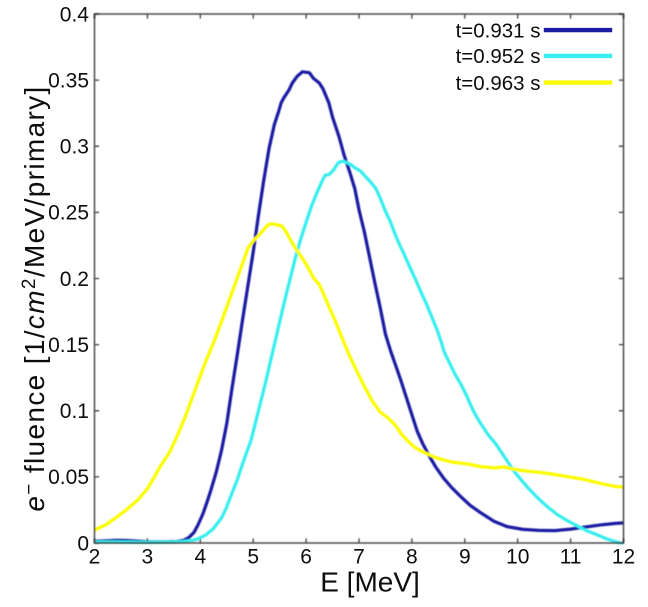 This screenshot has width=648, height=607. Describe the element at coordinates (571, 557) in the screenshot. I see `svg-text: 11` at that location.